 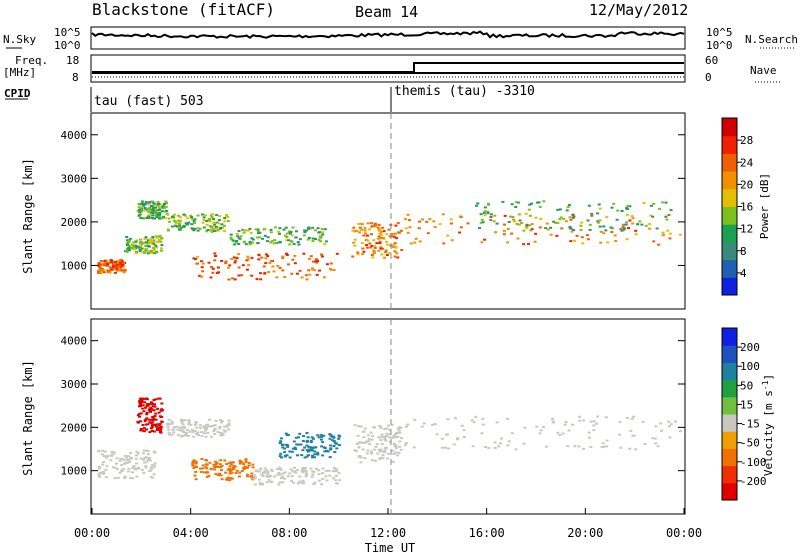 What do you see at coordinates (763, 70) in the screenshot?
I see `nave-label: Nave` at bounding box center [763, 70].